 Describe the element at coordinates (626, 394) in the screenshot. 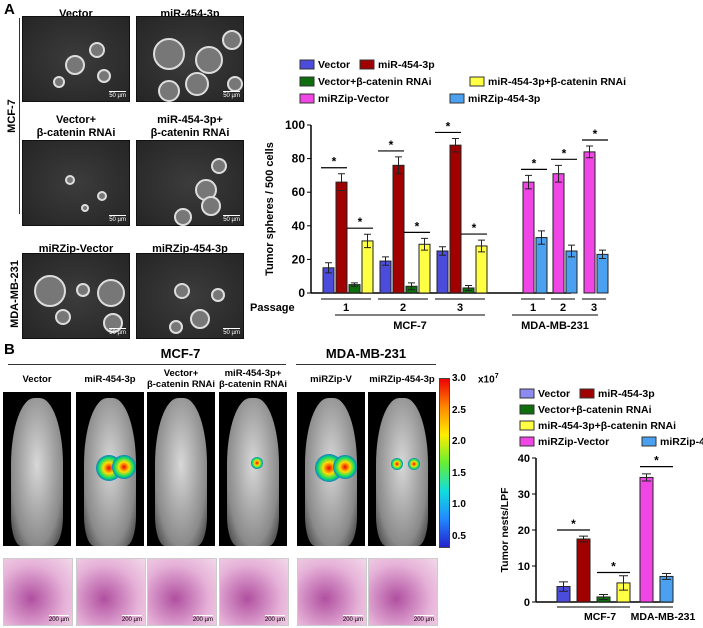

I see `legend-label: miR-454-3p` at that location.